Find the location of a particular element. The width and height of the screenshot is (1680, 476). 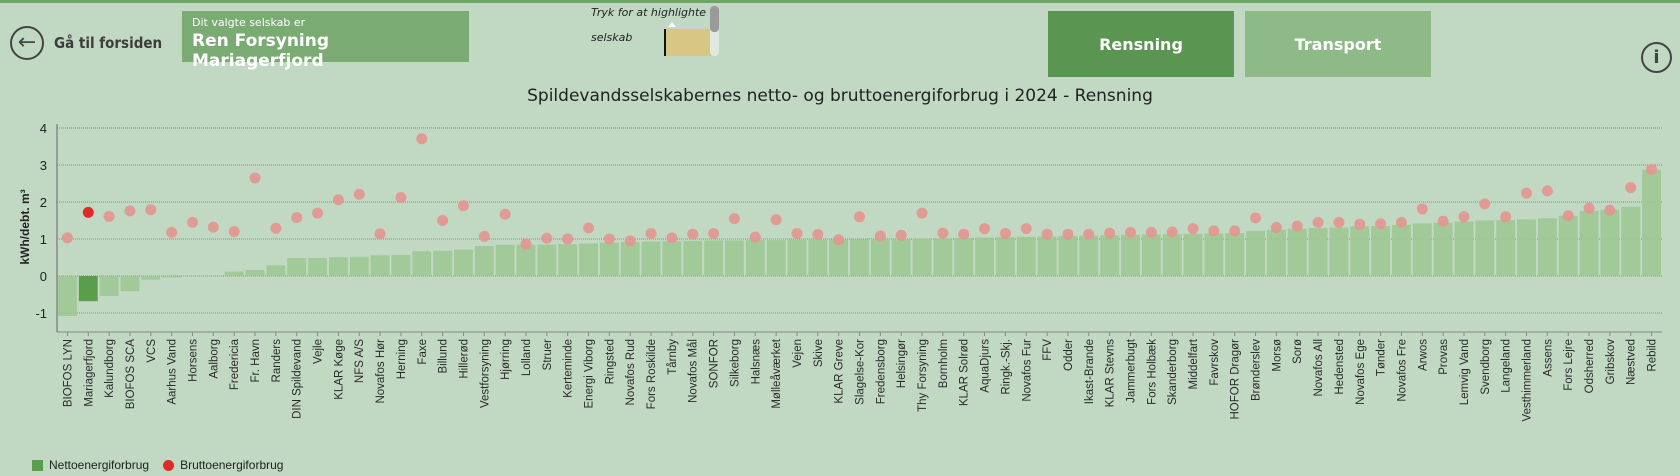

tab-rensning: Rensning is located at coordinates (1141, 44).